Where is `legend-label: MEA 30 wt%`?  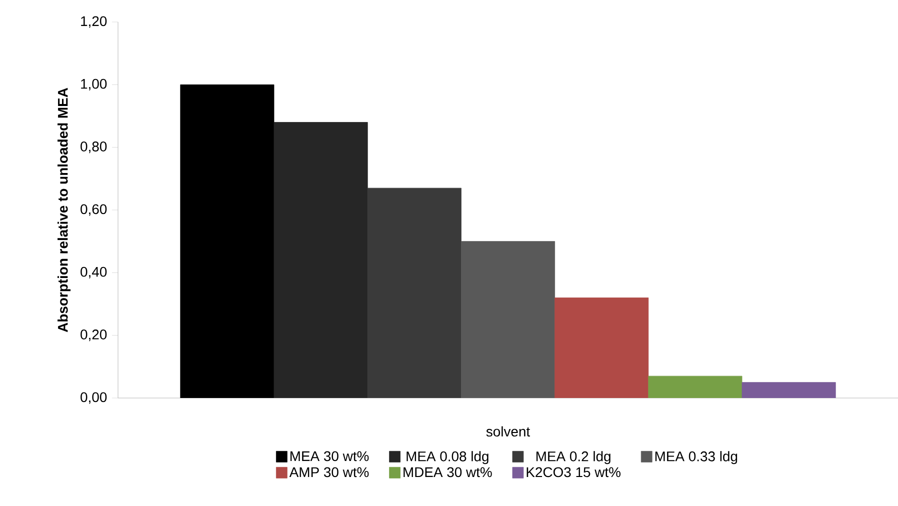 legend-label: MEA 30 wt% is located at coordinates (329, 456).